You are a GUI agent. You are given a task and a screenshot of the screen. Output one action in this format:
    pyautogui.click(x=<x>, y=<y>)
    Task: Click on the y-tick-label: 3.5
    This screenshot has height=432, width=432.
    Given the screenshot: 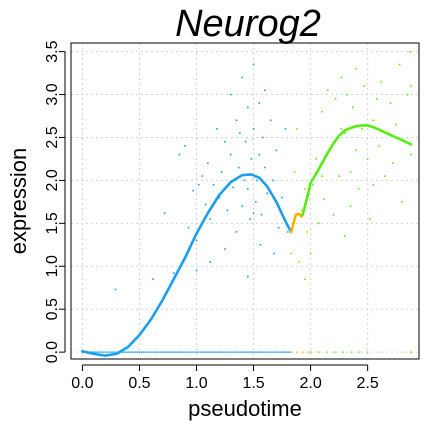 What is the action you would take?
    pyautogui.click(x=52, y=51)
    